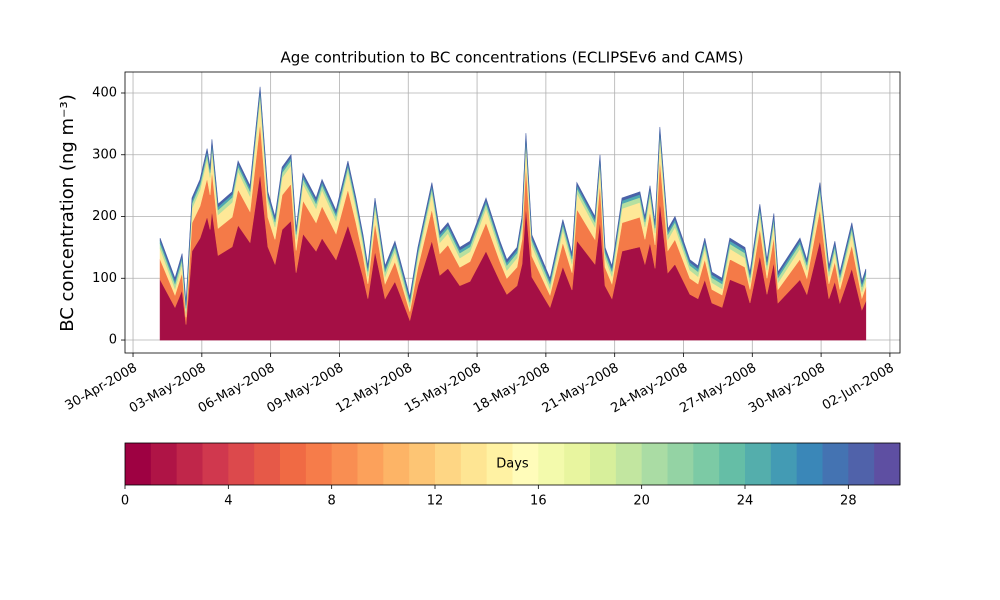 The height and width of the screenshot is (600, 1000). Describe the element at coordinates (443, 389) in the screenshot. I see `x-tick-label: 15-May-2008` at that location.